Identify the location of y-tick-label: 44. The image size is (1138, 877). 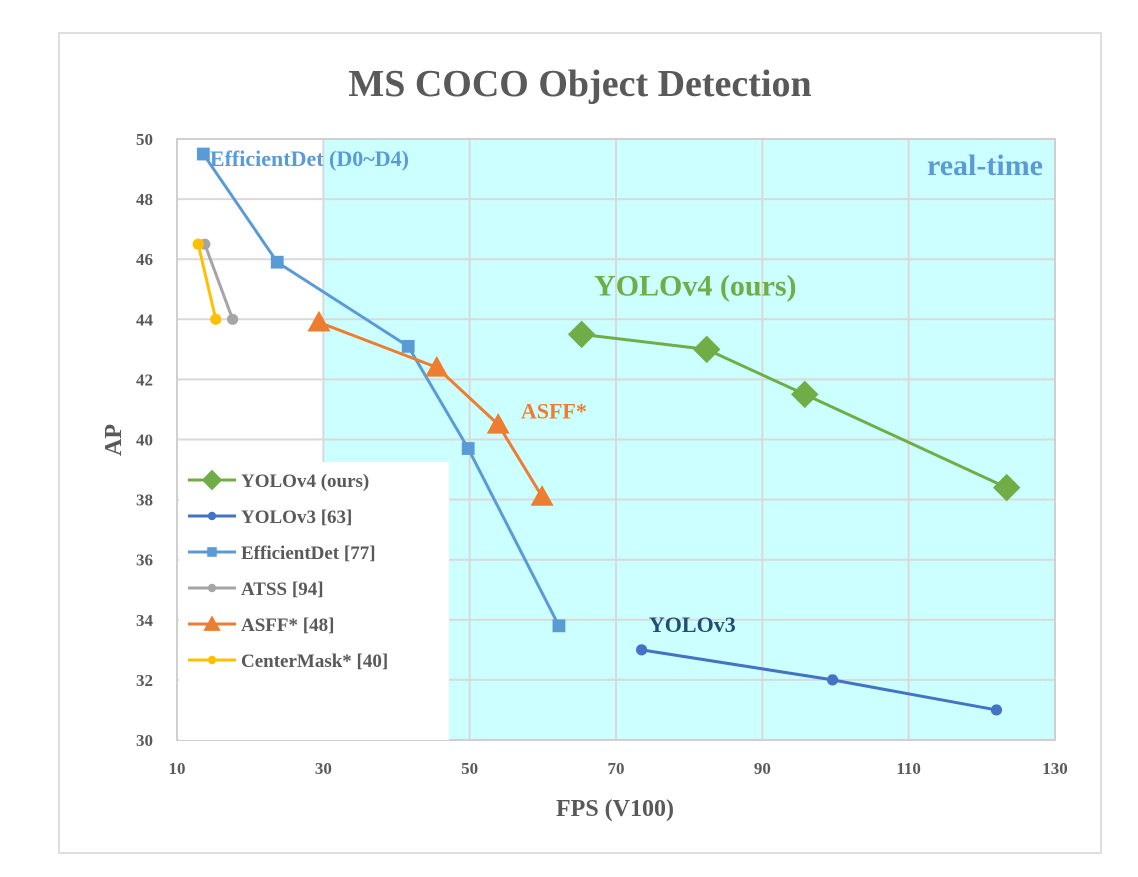
(145, 319).